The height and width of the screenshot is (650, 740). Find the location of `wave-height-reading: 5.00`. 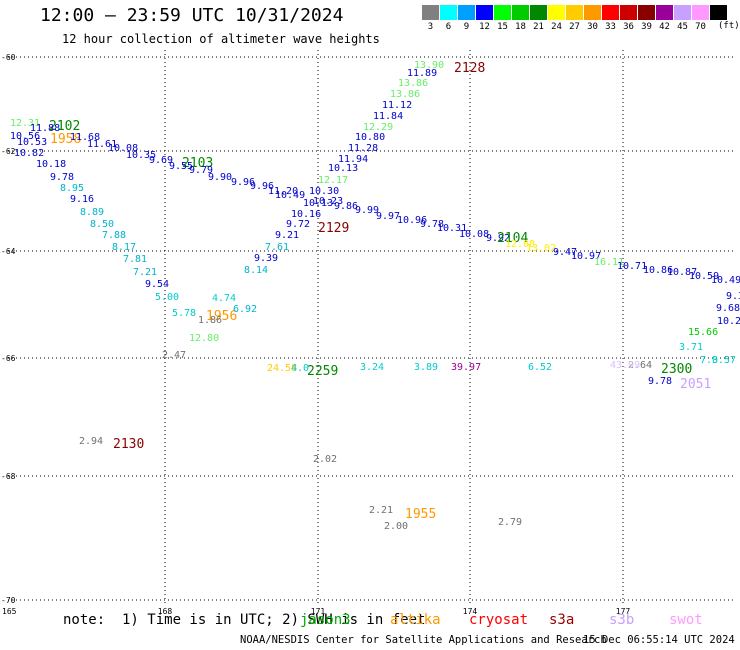

wave-height-reading: 5.00 is located at coordinates (167, 297).